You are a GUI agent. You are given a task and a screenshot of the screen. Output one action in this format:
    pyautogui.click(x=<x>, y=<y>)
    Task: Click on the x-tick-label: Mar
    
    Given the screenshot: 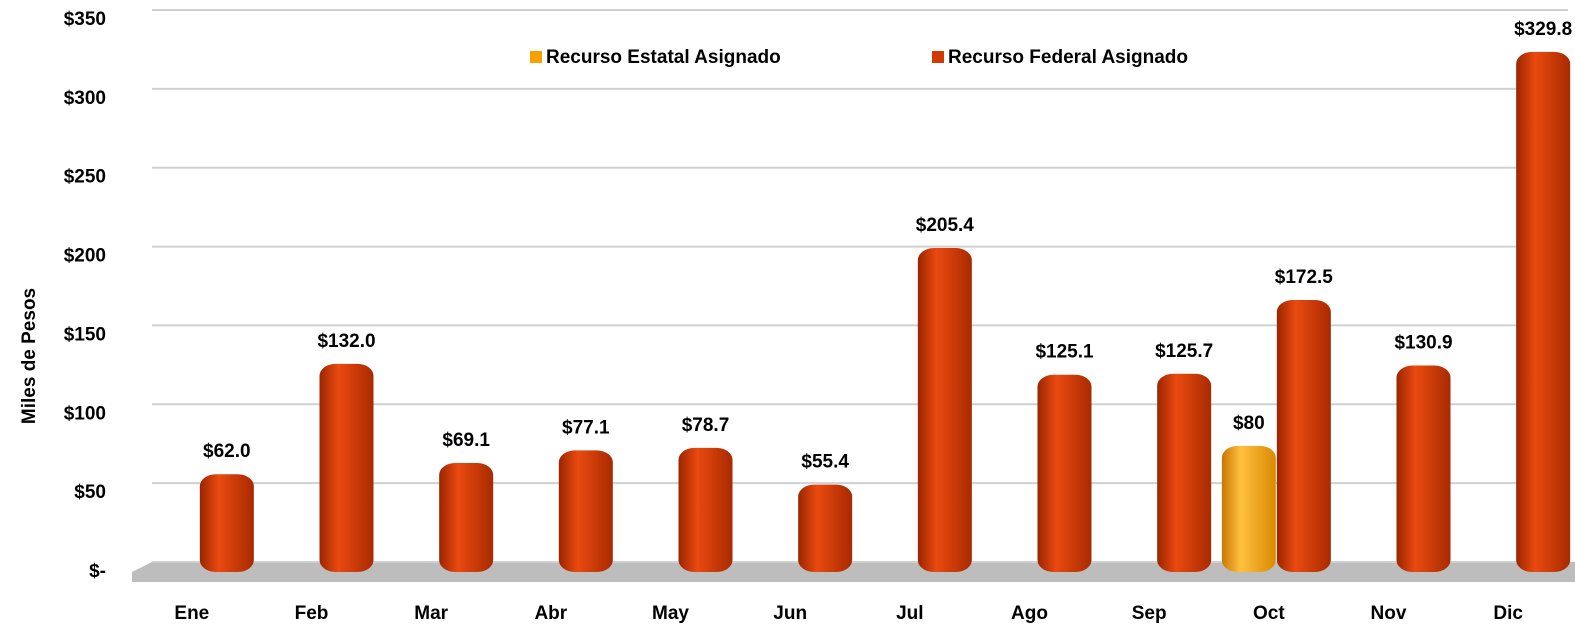 What is the action you would take?
    pyautogui.click(x=431, y=613)
    